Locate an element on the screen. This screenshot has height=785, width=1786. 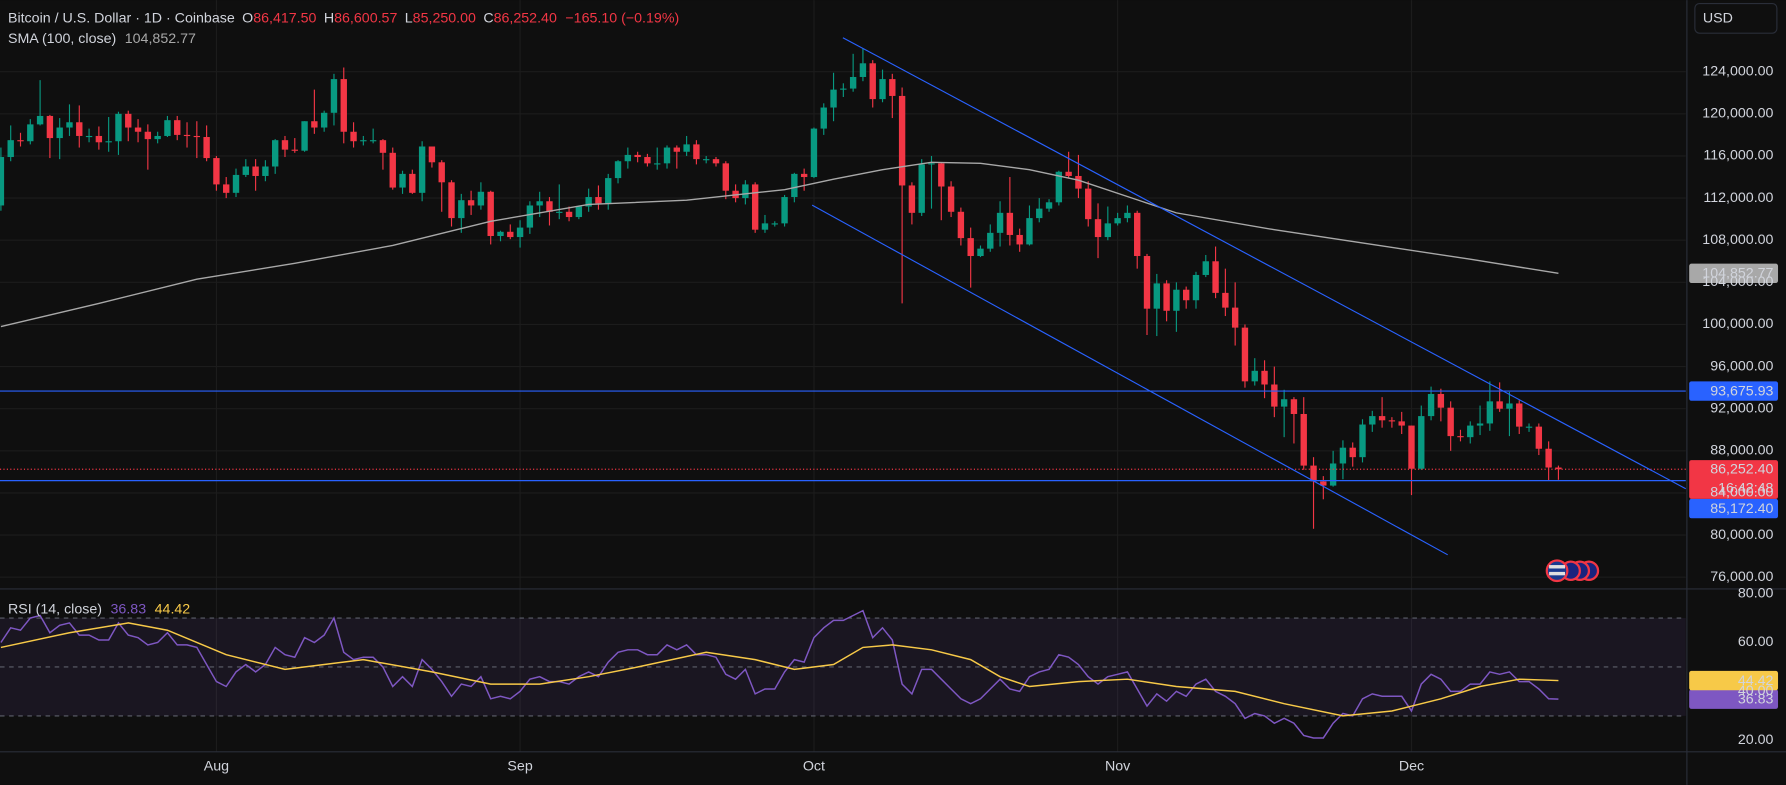
ohlc-key: C is located at coordinates (488, 18).